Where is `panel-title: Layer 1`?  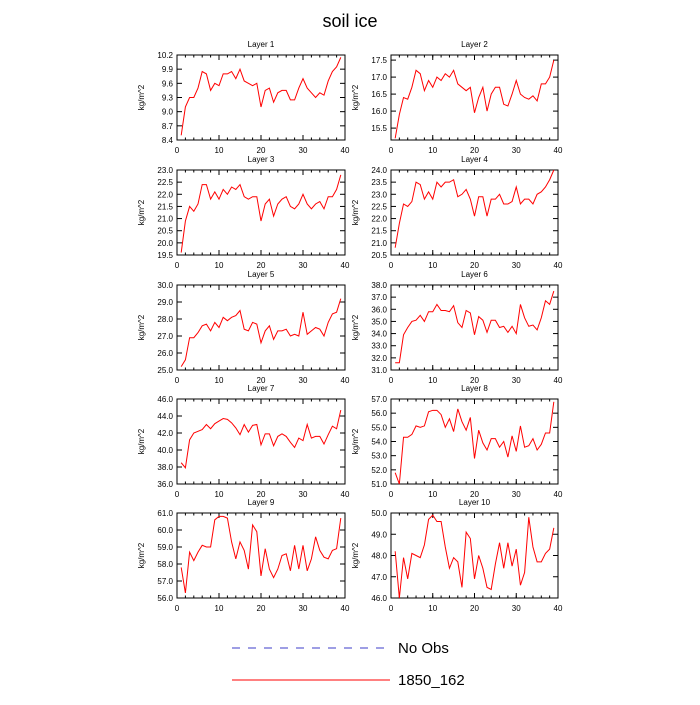
panel-title: Layer 1 is located at coordinates (261, 44).